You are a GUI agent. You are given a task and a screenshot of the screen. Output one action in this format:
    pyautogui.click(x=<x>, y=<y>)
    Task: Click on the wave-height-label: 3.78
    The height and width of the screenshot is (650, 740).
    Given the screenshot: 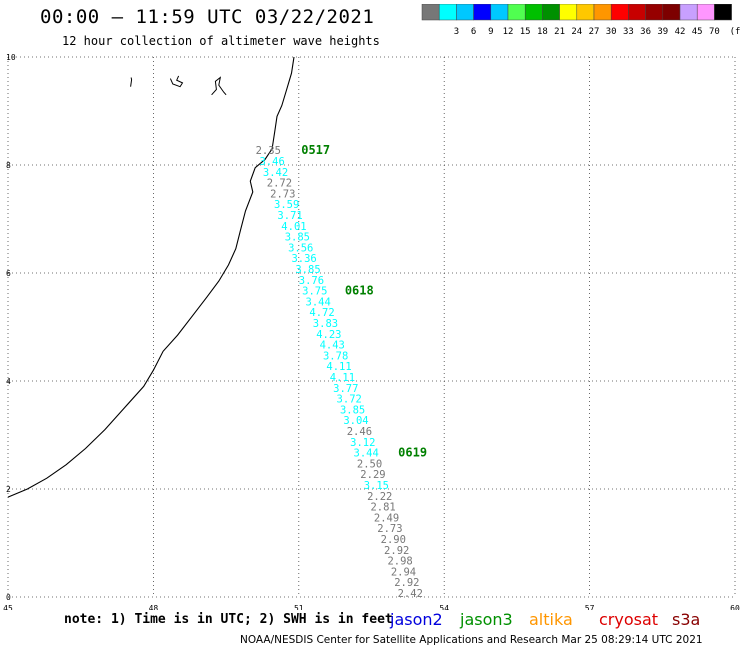 What is the action you would take?
    pyautogui.click(x=335, y=356)
    